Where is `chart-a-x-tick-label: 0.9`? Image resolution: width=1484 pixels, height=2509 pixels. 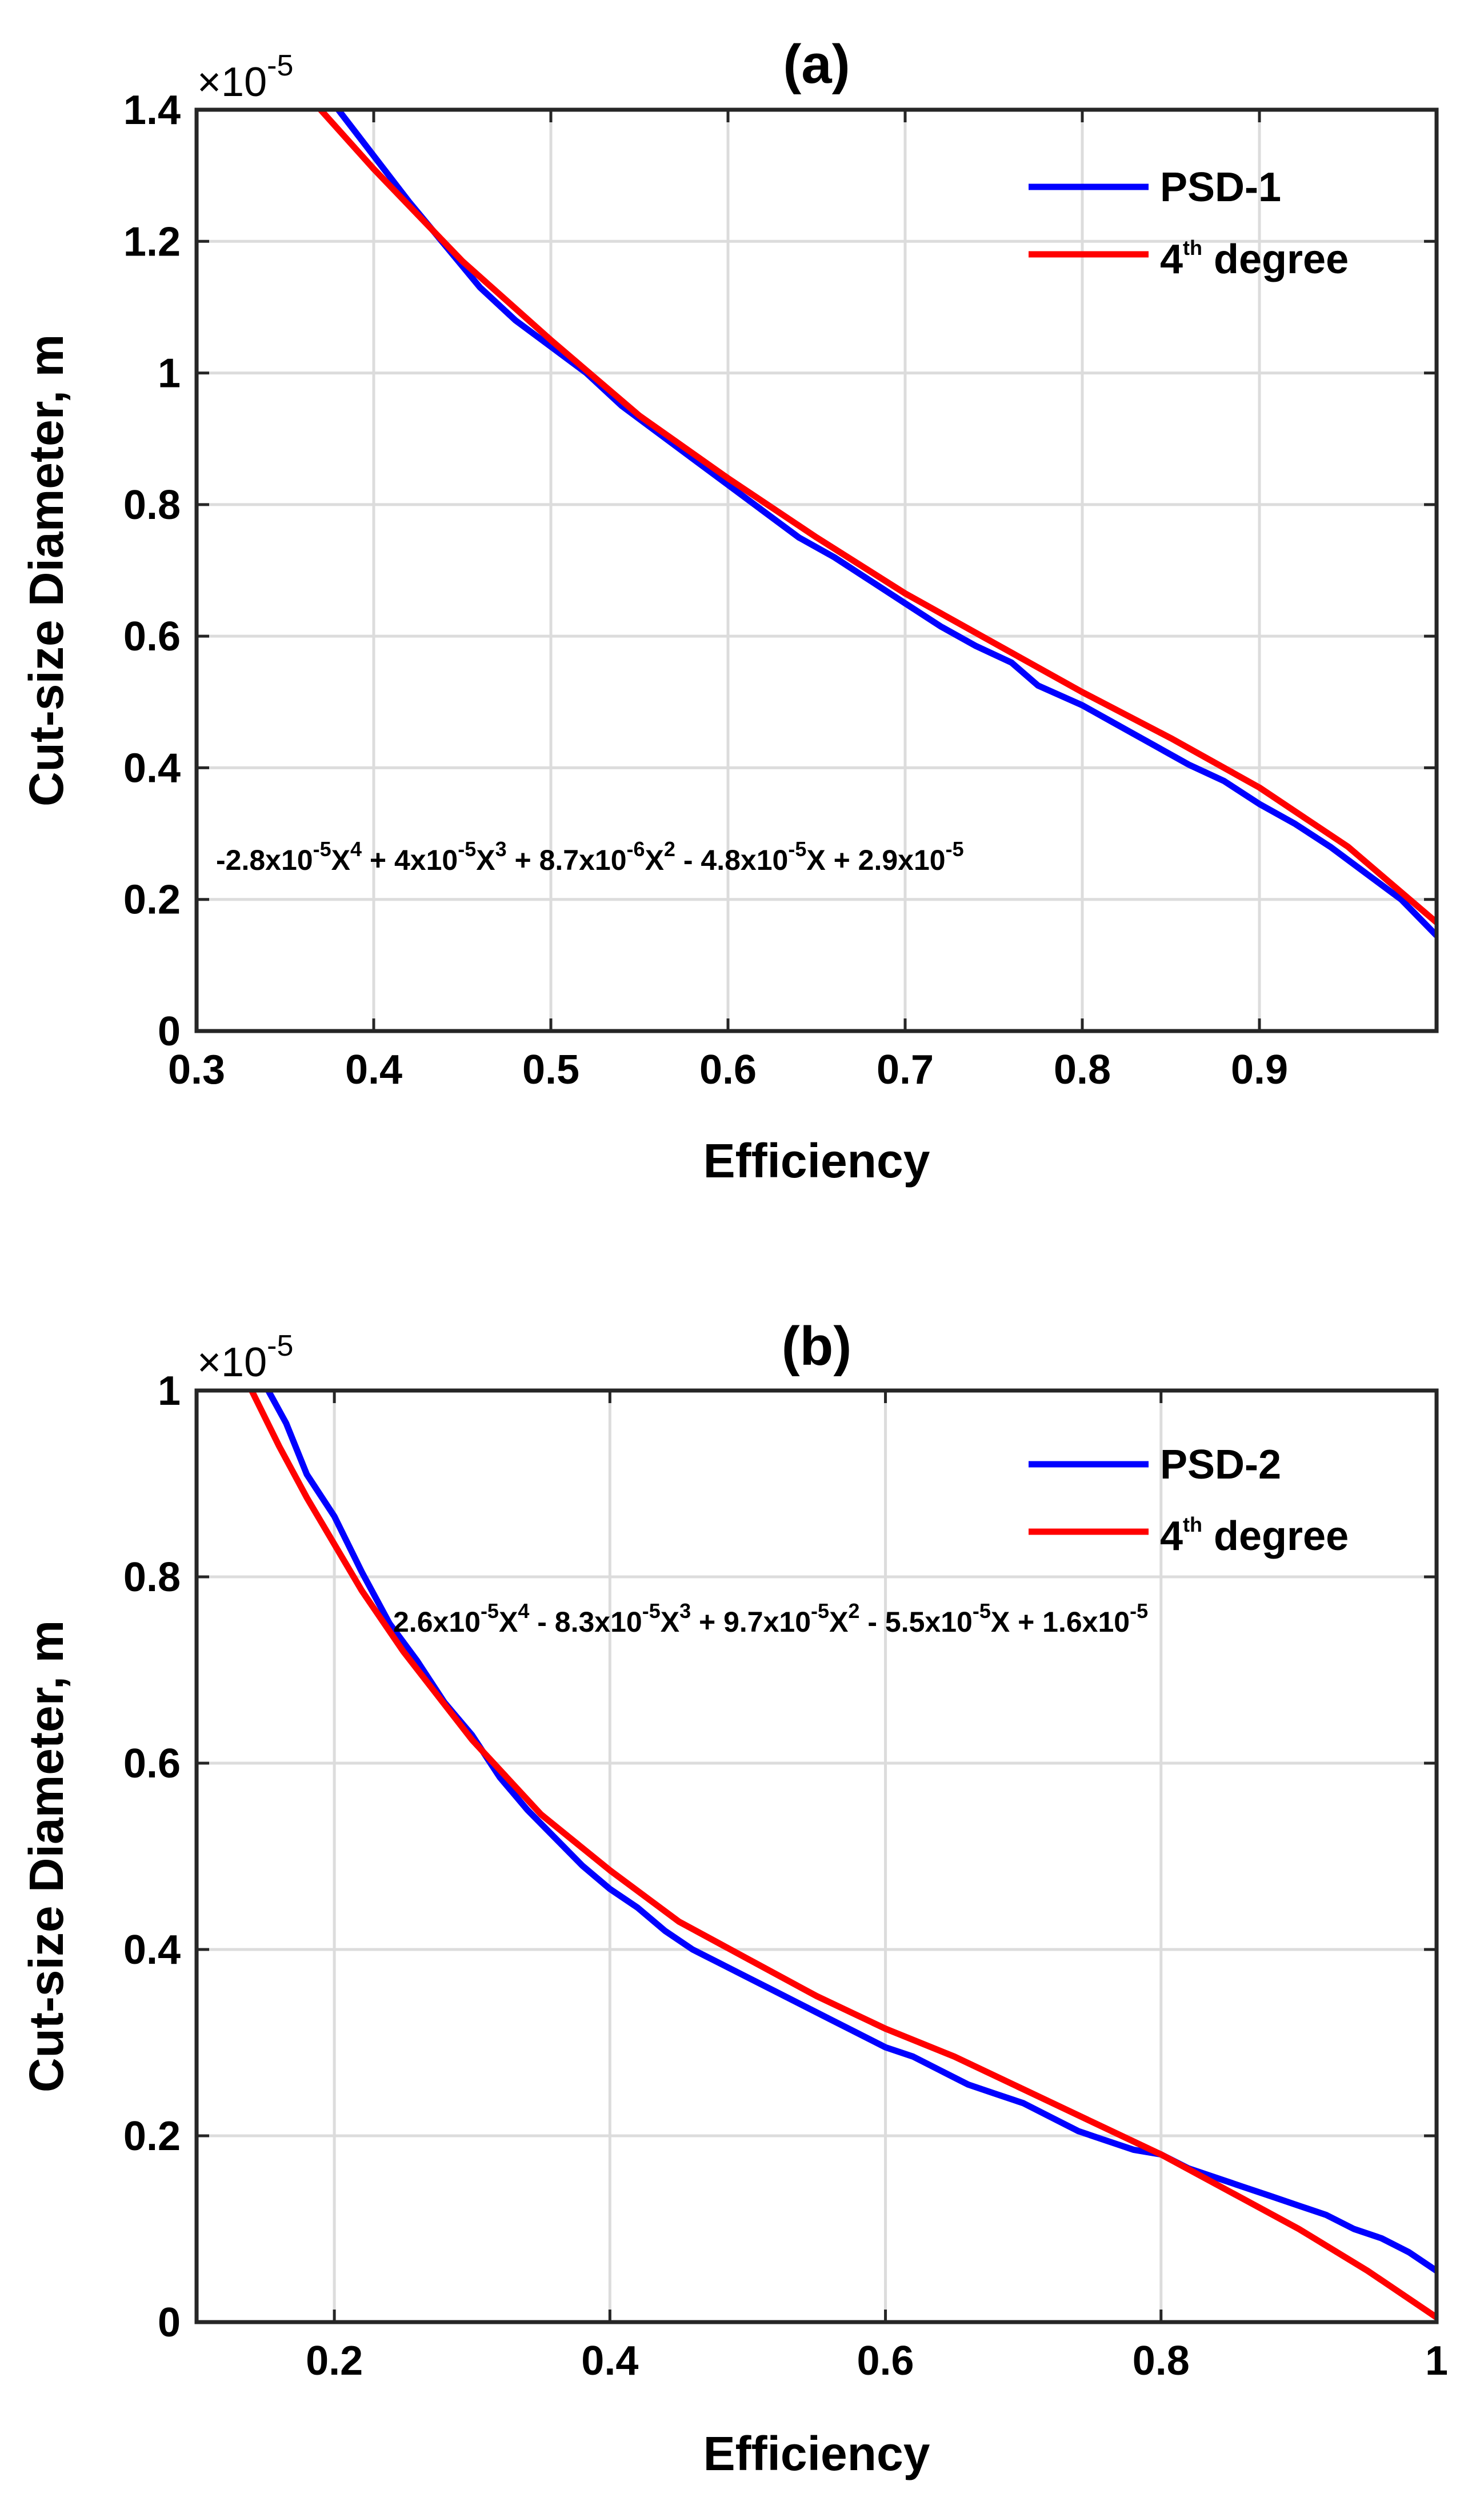 chart-a-x-tick-label: 0.9 is located at coordinates (1259, 1070).